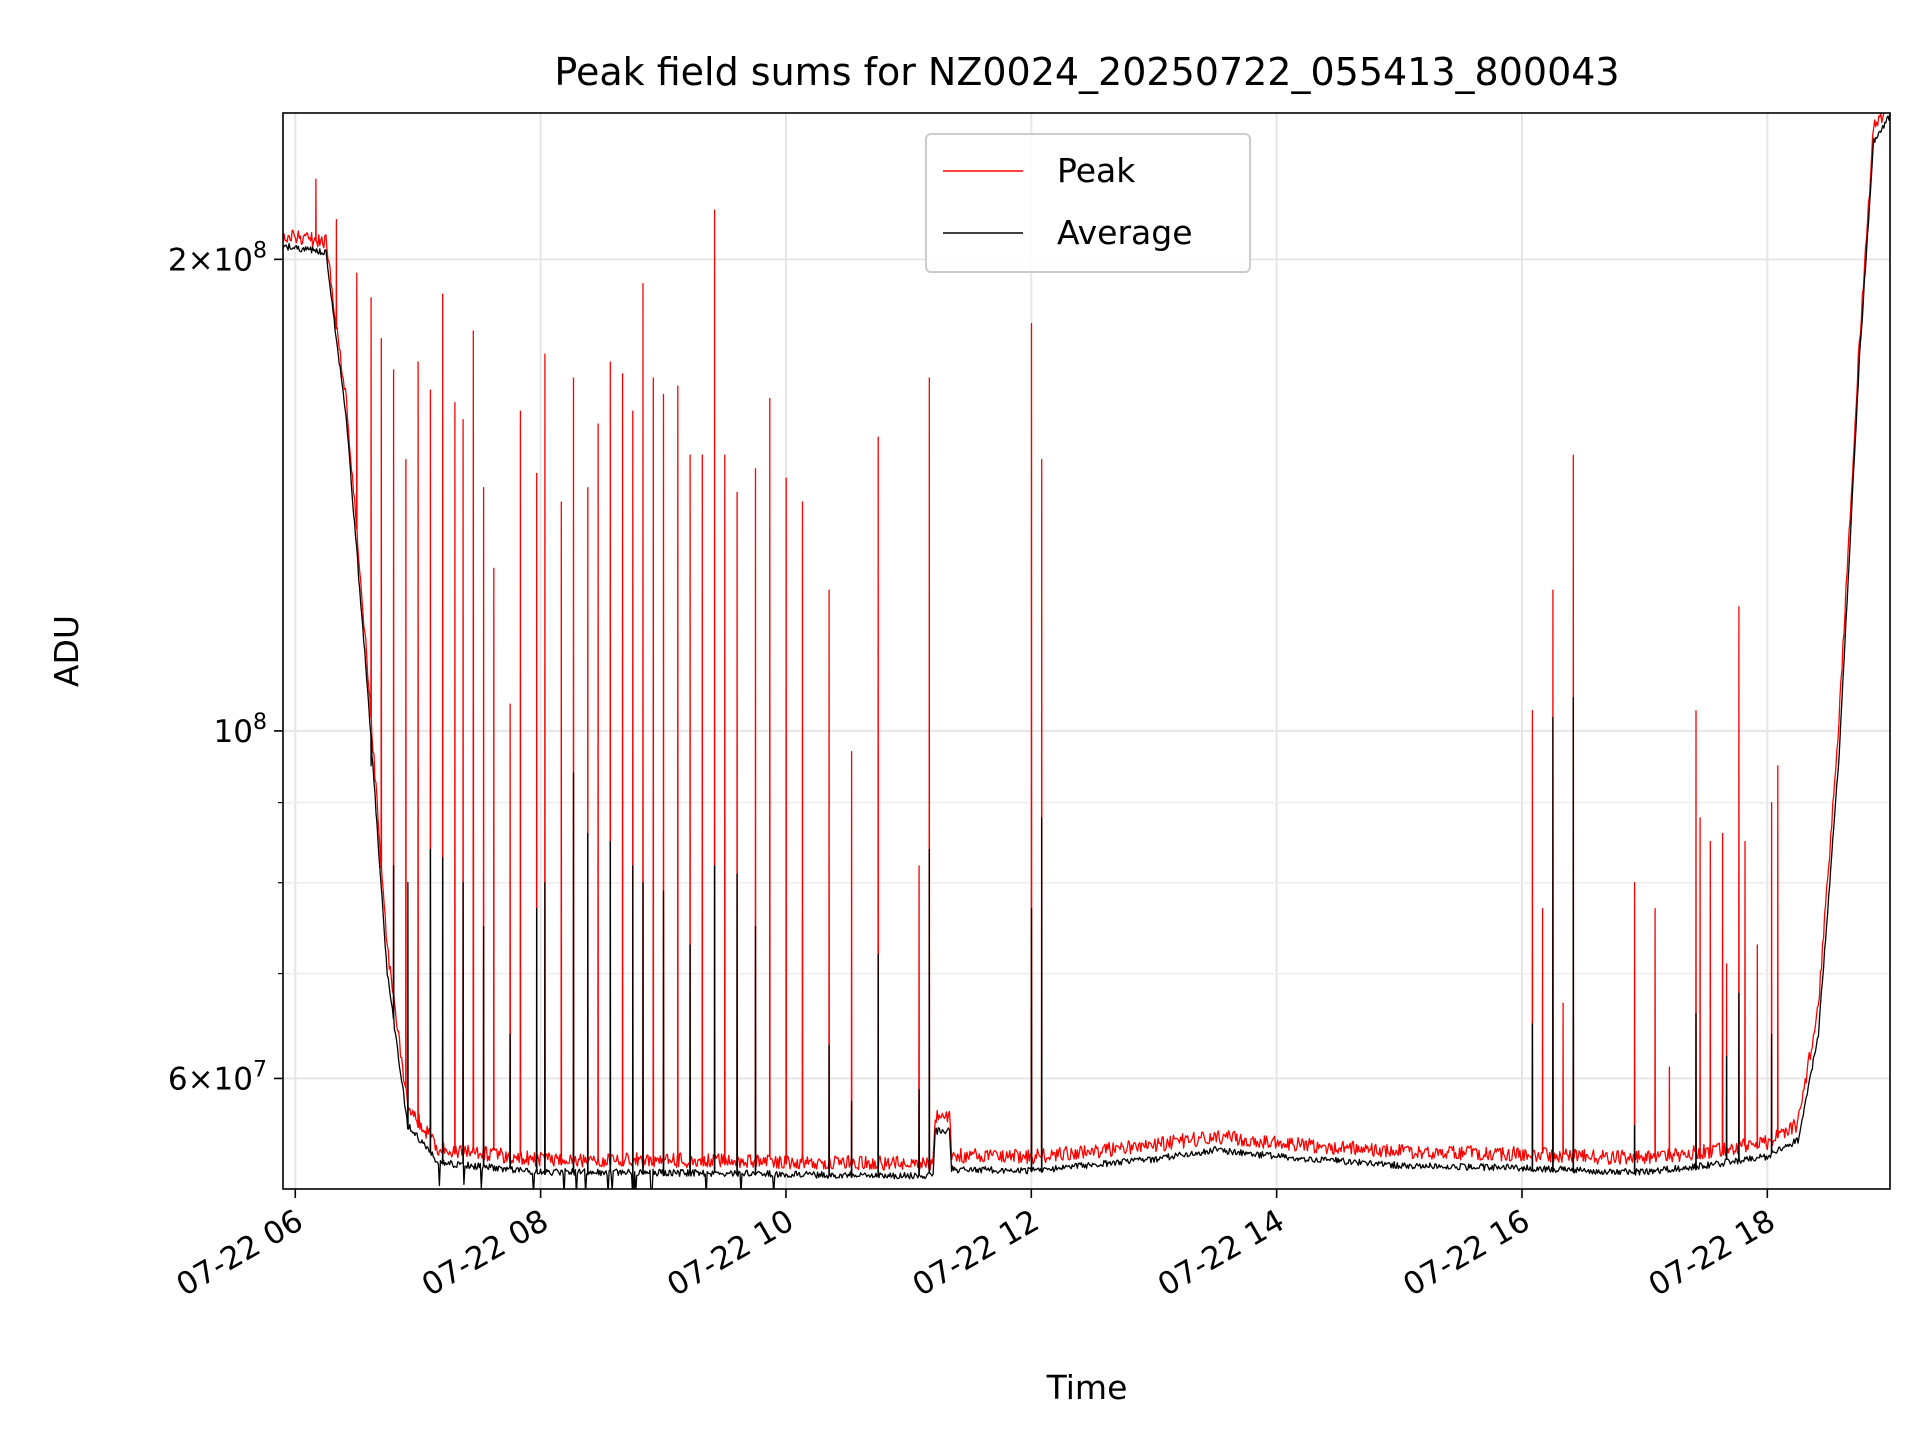 This screenshot has height=1440, width=1920. Describe the element at coordinates (1096, 170) in the screenshot. I see `legend-label-peak: Peak` at that location.